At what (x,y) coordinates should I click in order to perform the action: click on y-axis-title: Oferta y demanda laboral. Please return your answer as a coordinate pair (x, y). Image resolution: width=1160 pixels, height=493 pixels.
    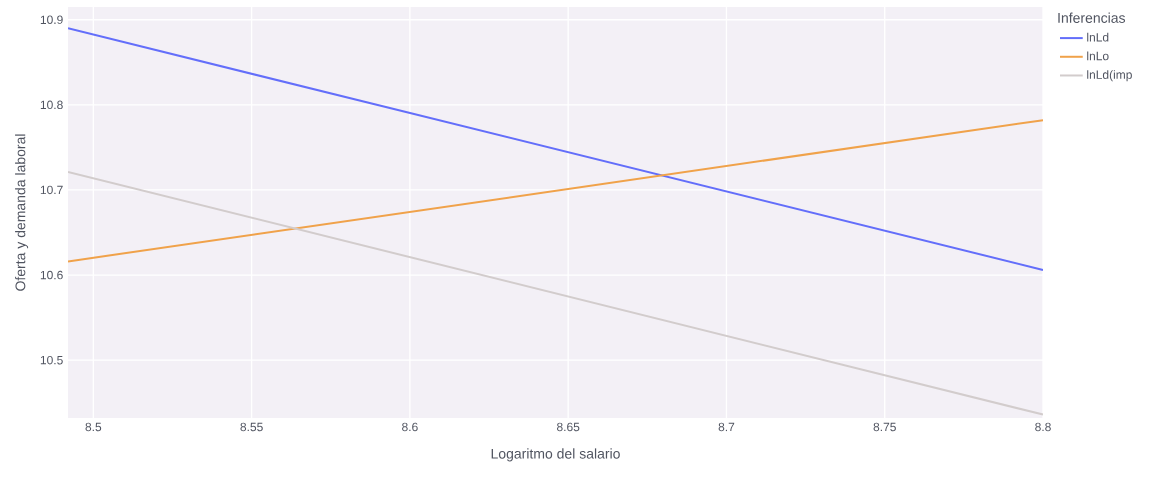
    Looking at the image, I should click on (22, 212).